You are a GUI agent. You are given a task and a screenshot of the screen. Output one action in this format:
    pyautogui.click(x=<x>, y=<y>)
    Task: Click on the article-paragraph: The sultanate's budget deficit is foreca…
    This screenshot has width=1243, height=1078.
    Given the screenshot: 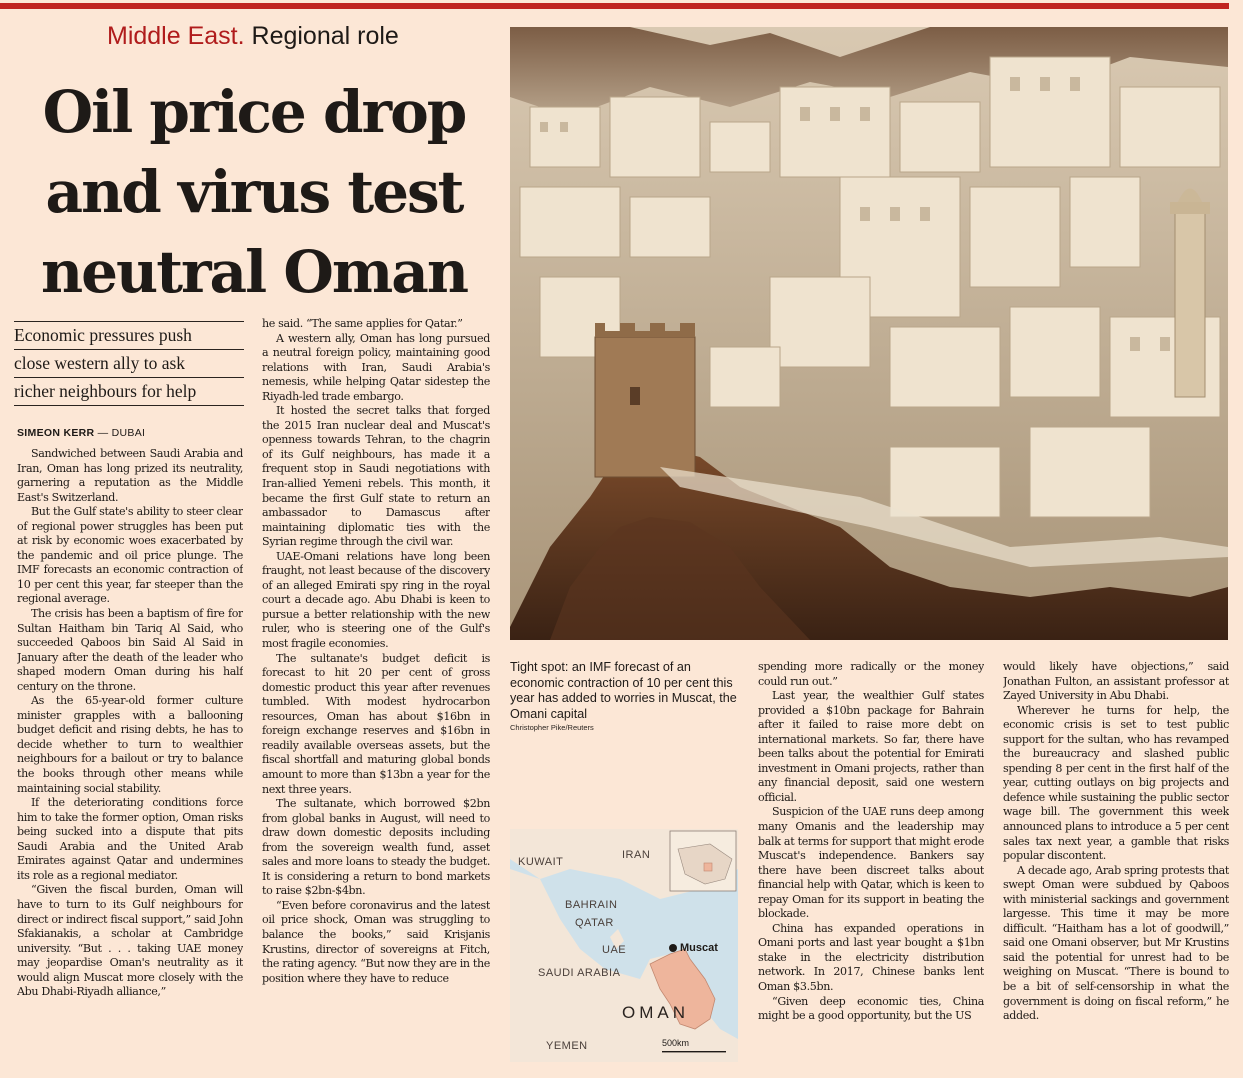 What is the action you would take?
    pyautogui.click(x=376, y=723)
    